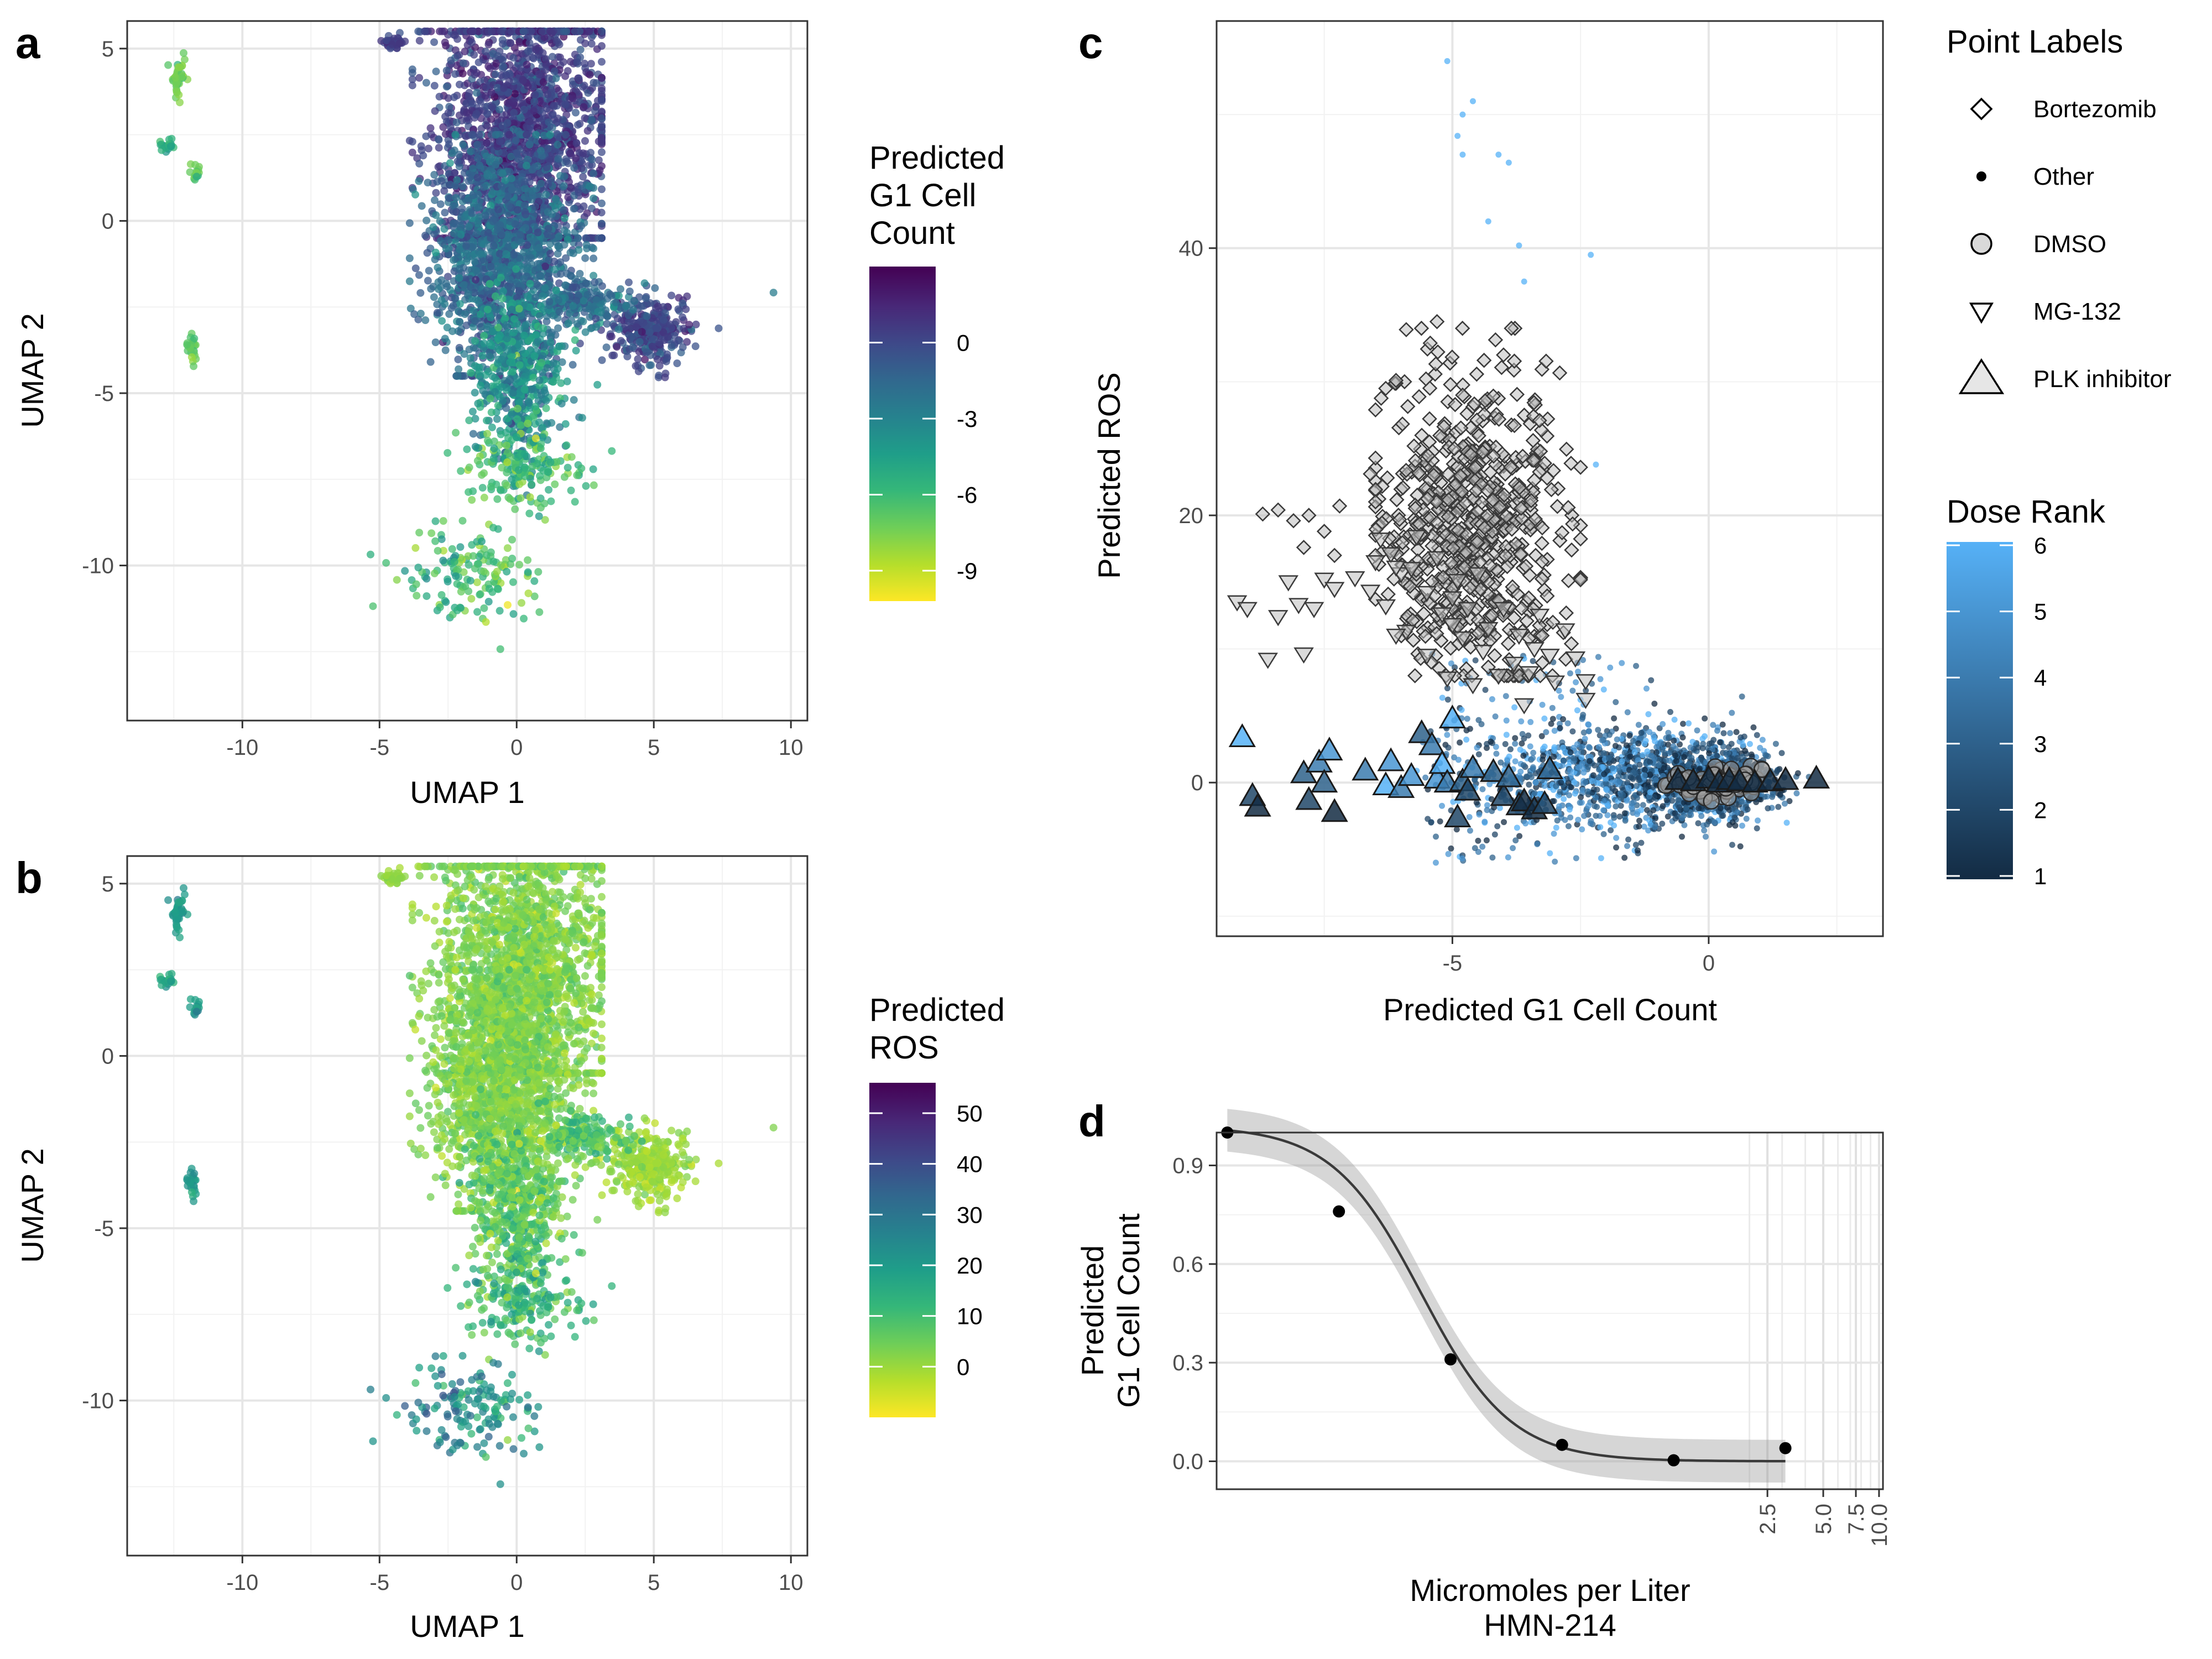 The height and width of the screenshot is (1659, 2212). I want to click on panel-a-legend-title-line1: Predicted, so click(937, 158).